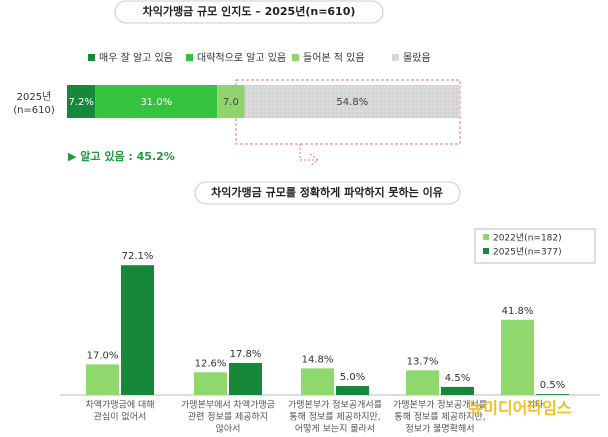 The height and width of the screenshot is (437, 608). Describe the element at coordinates (535, 405) in the screenshot. I see `x-tick-label: 기타` at that location.